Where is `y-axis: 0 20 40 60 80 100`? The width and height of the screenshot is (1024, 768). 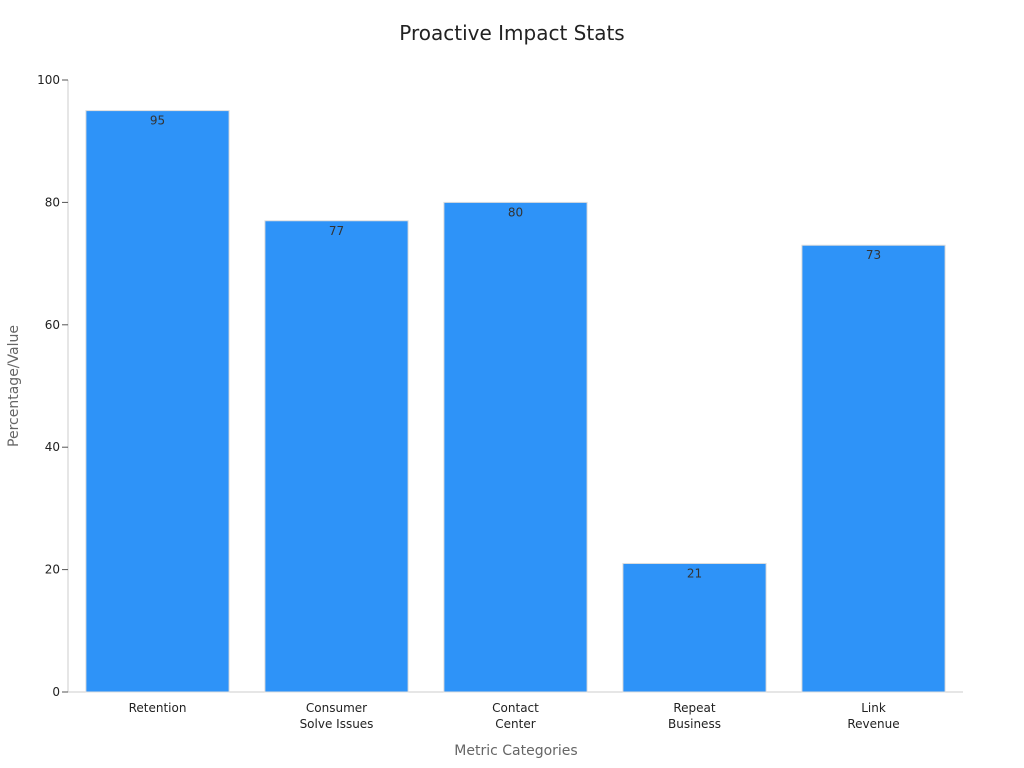 y-axis: 0 20 40 60 80 100 is located at coordinates (53, 386).